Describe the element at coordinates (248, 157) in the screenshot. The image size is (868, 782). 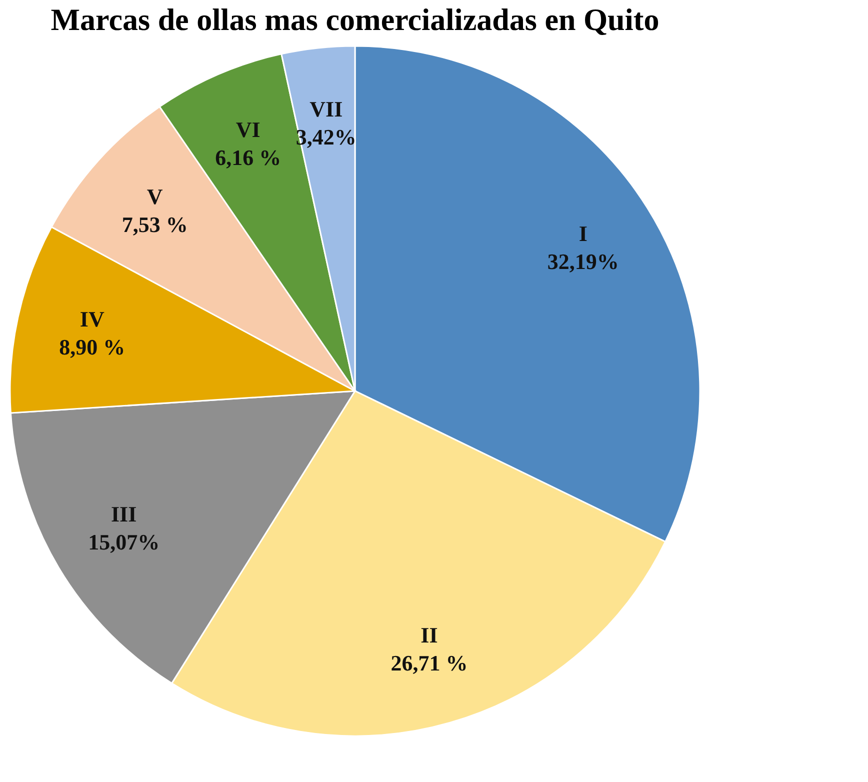
I see `data-label: 6,16 %` at that location.